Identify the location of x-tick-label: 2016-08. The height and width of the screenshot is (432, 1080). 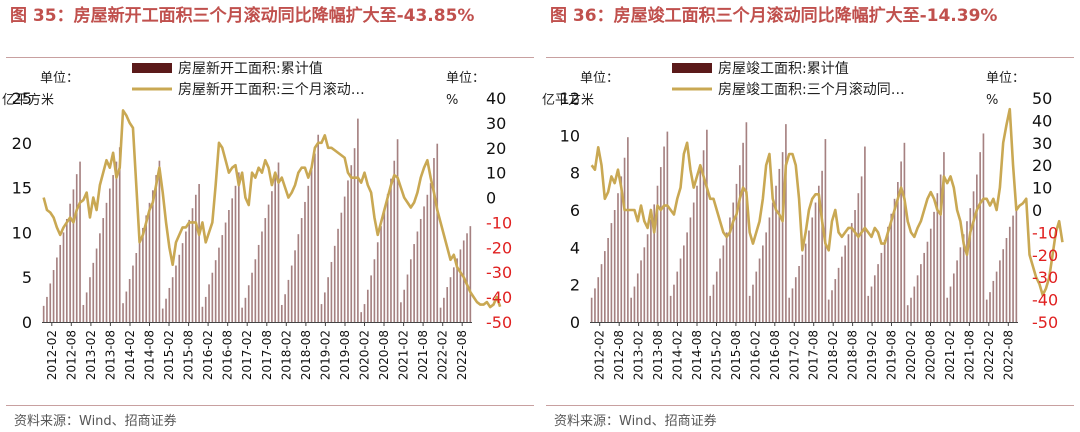
(775, 355).